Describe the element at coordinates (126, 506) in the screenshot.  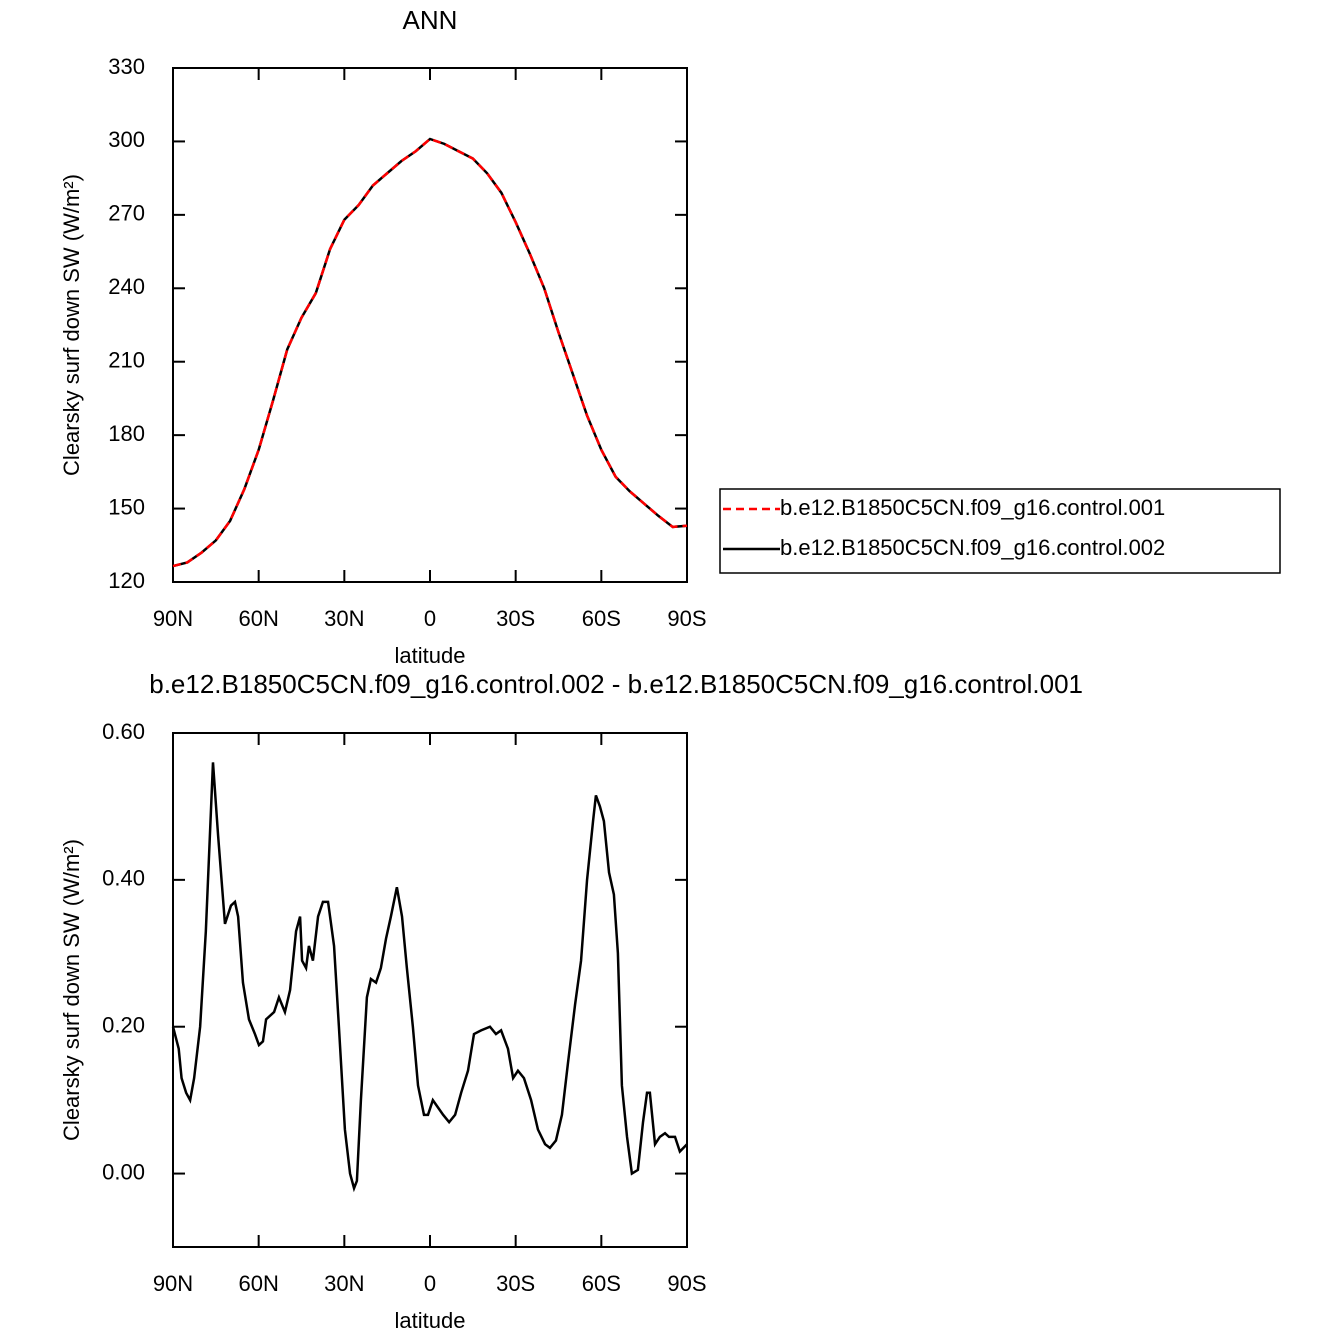
I see `y-tick-label: 150` at that location.